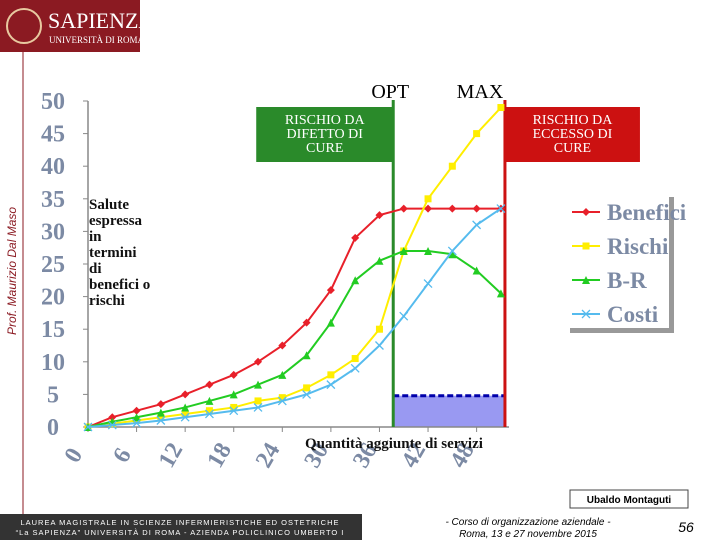 The image size is (720, 540). Describe the element at coordinates (647, 212) in the screenshot. I see `legend-label: Benefici` at that location.